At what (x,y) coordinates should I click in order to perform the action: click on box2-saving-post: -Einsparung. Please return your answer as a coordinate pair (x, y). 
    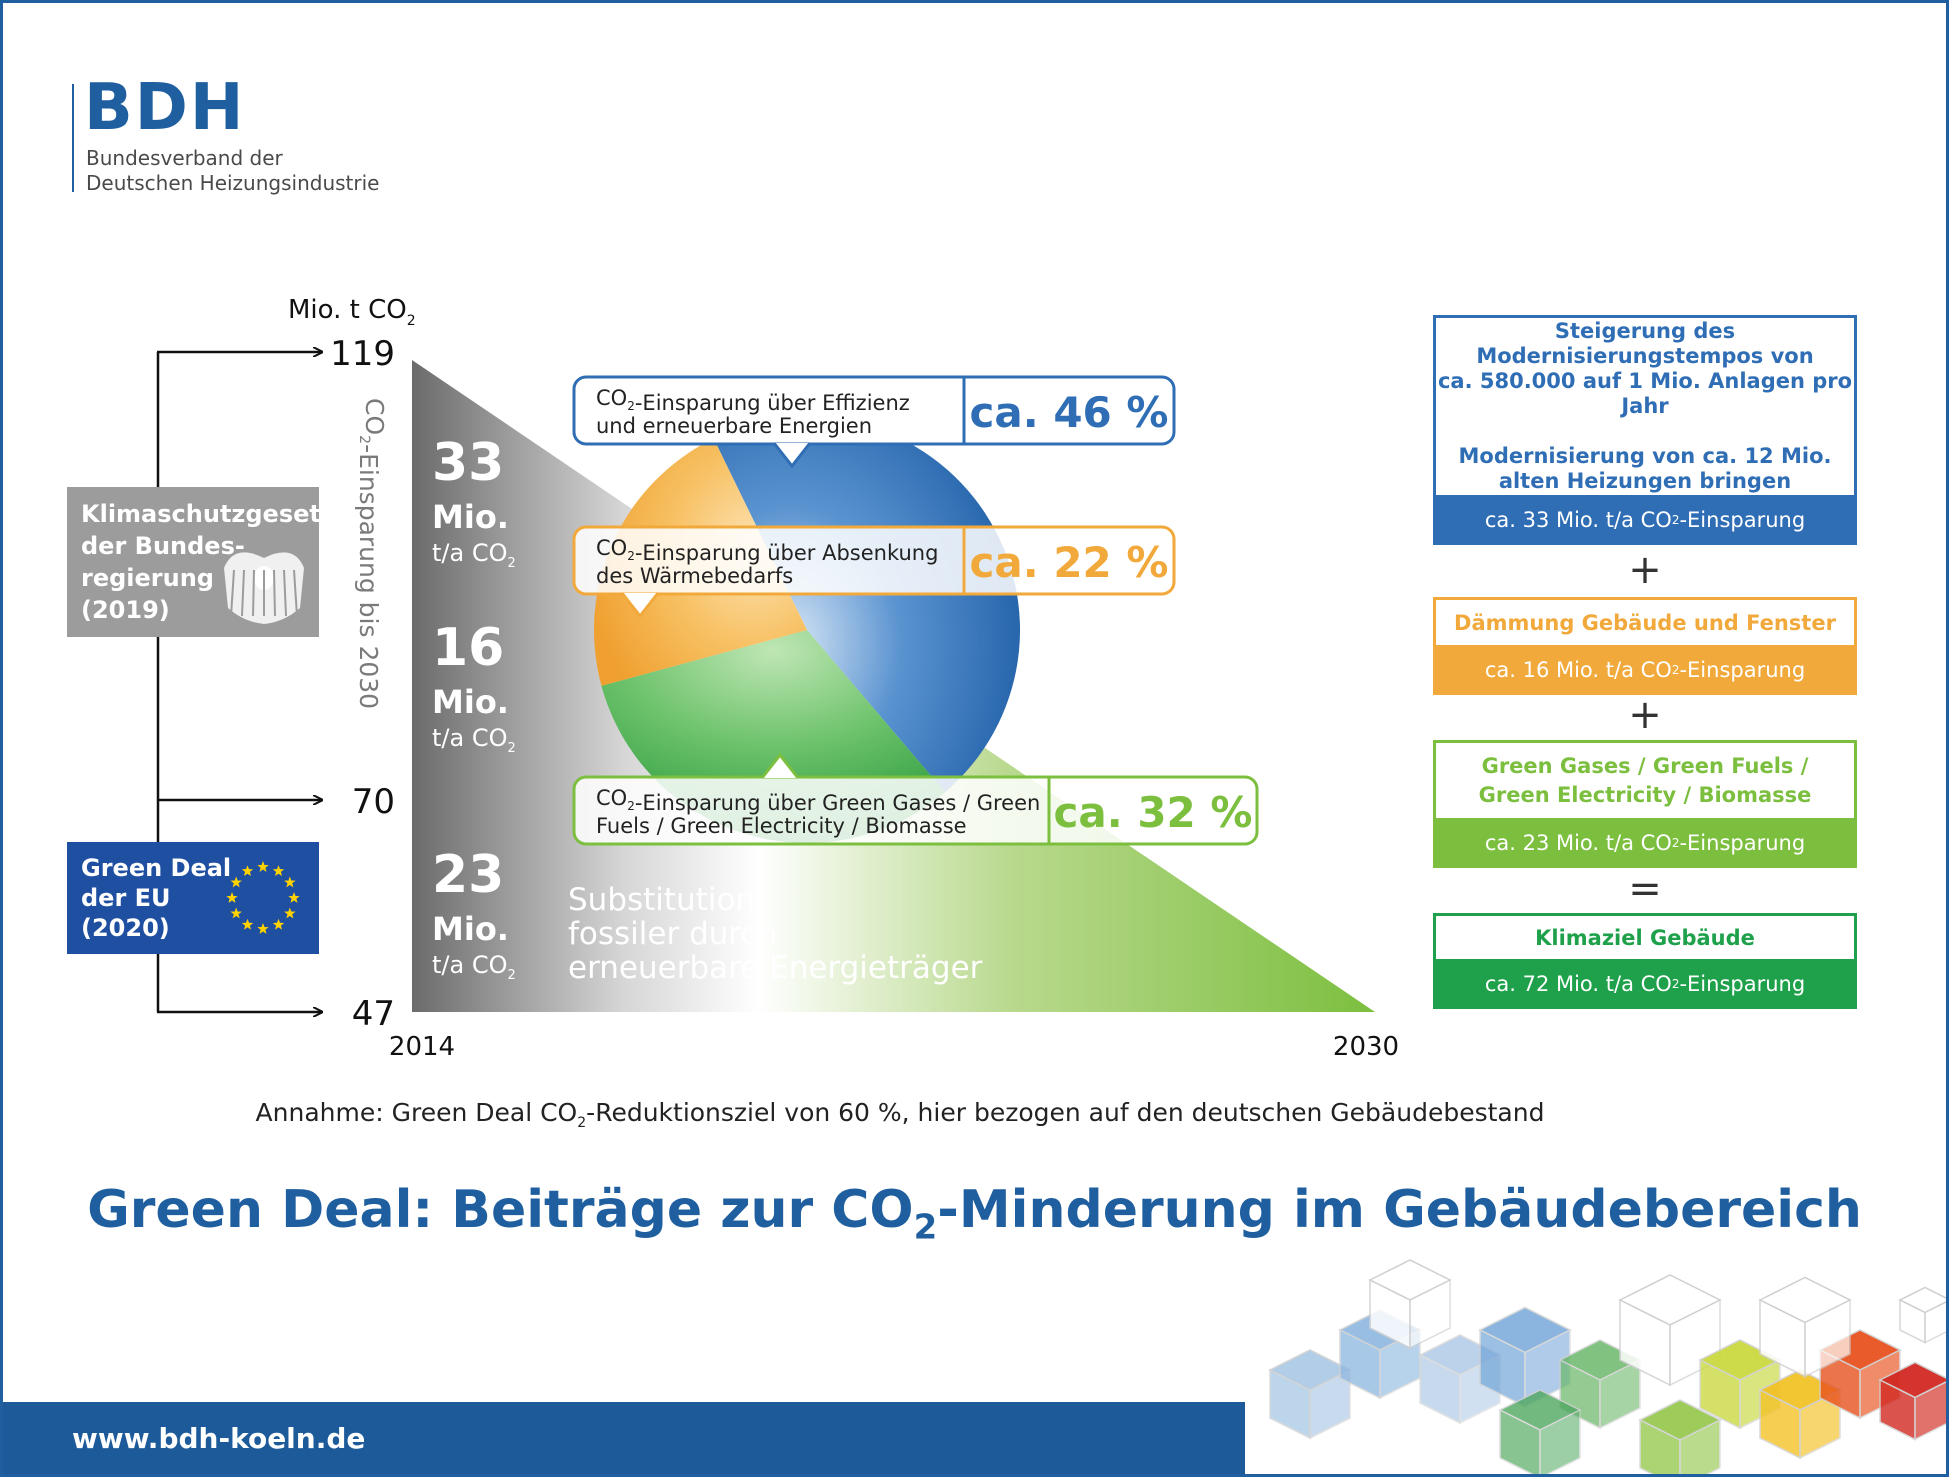
    Looking at the image, I should click on (1742, 670).